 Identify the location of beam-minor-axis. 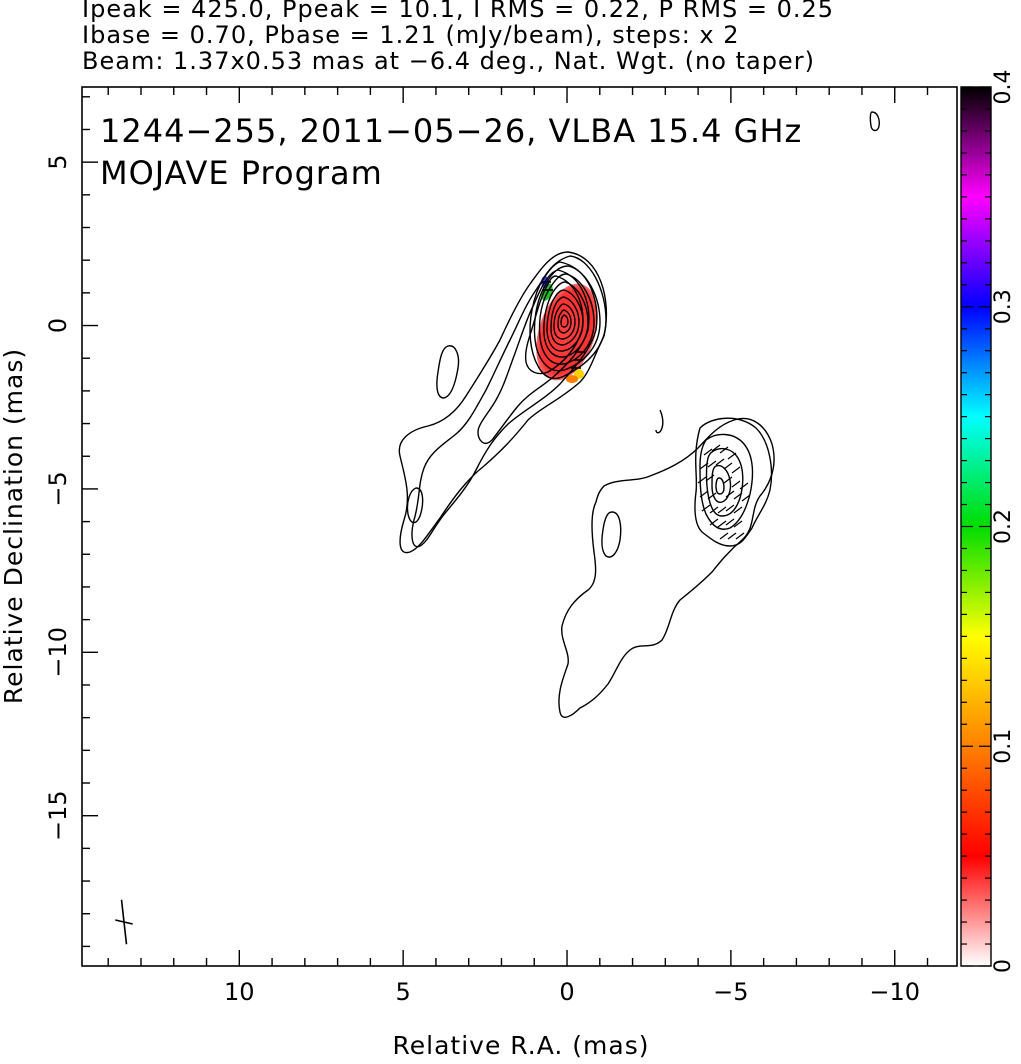
(124, 922).